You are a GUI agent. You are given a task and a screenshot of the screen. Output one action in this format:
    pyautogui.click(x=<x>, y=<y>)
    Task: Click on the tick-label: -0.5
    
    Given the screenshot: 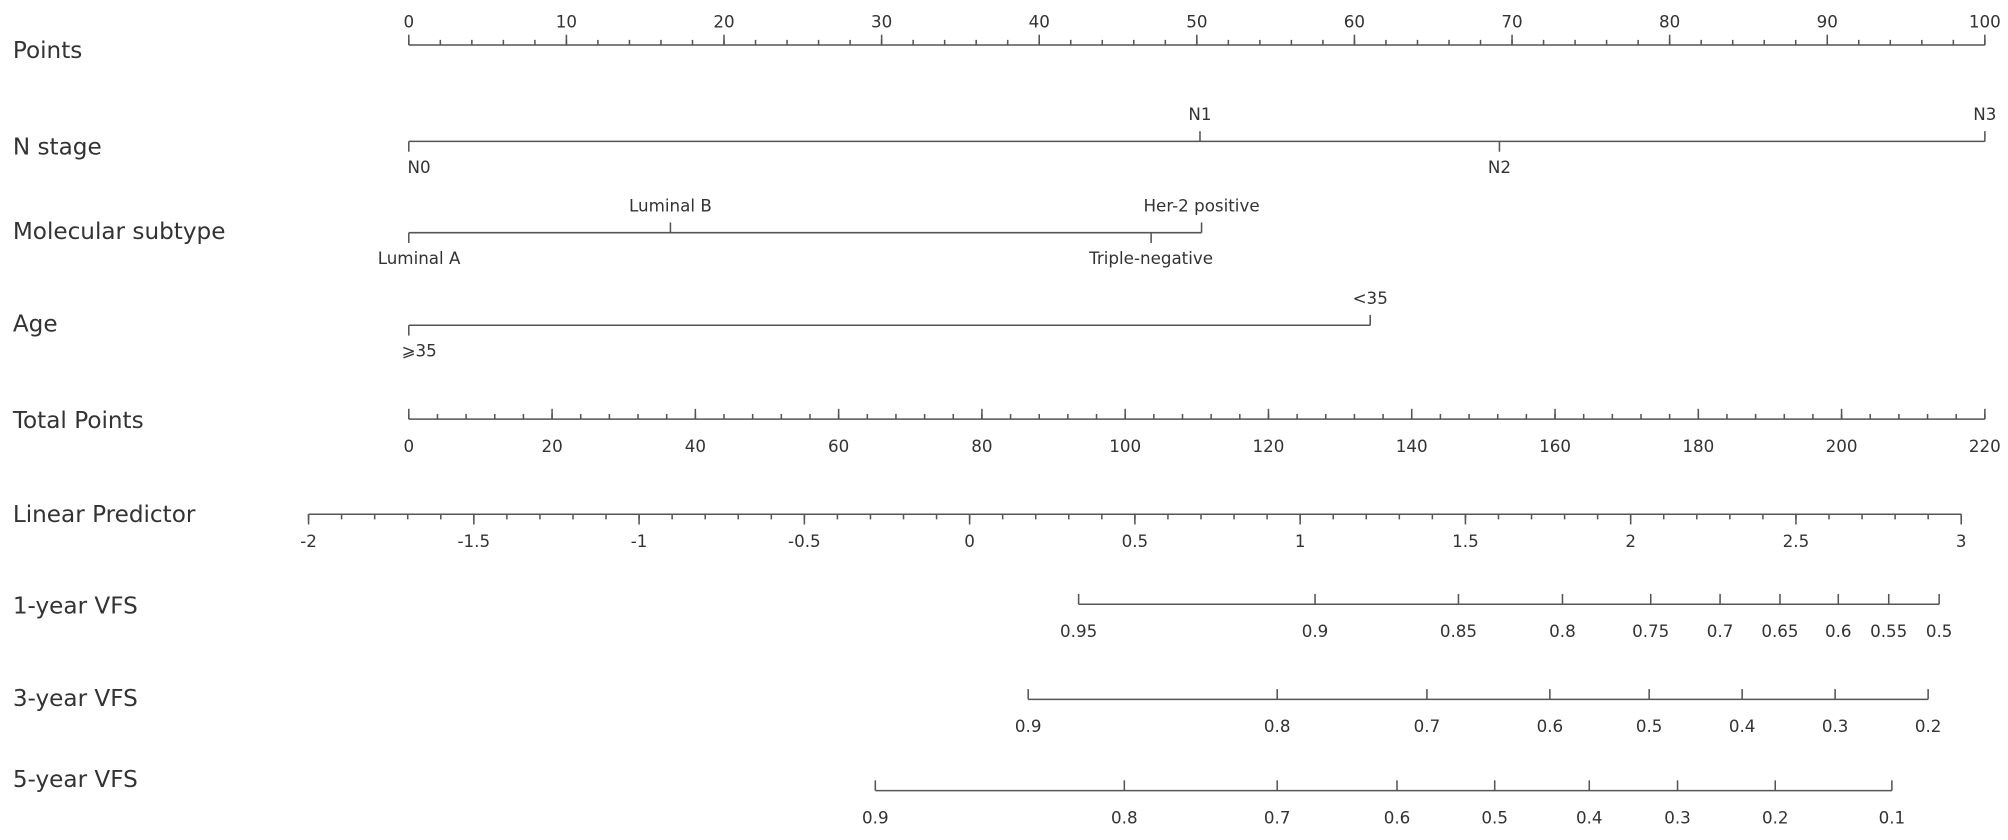 What is the action you would take?
    pyautogui.click(x=804, y=541)
    